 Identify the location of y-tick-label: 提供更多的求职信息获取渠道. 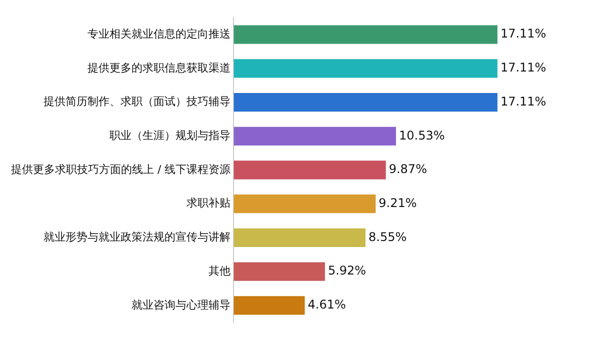
(159, 67).